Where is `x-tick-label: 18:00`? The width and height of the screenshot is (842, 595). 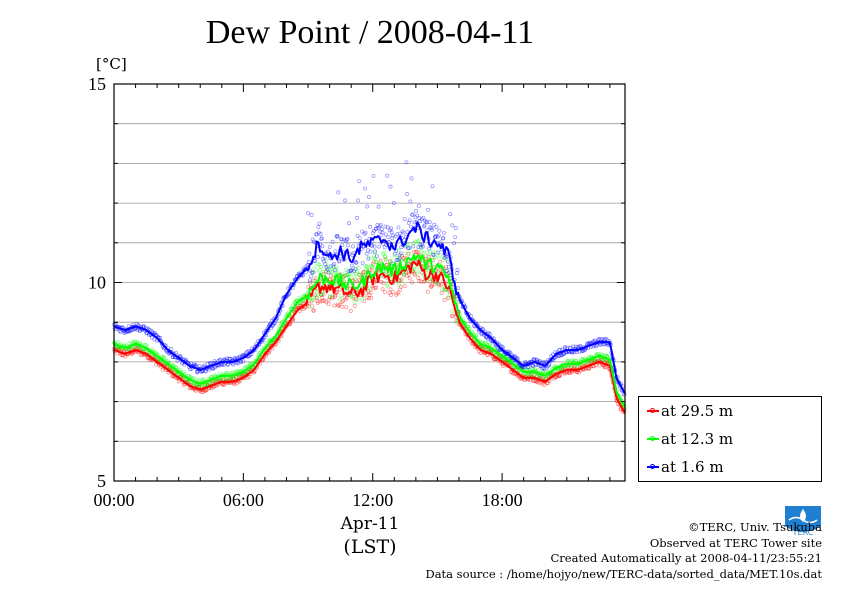 x-tick-label: 18:00 is located at coordinates (502, 500).